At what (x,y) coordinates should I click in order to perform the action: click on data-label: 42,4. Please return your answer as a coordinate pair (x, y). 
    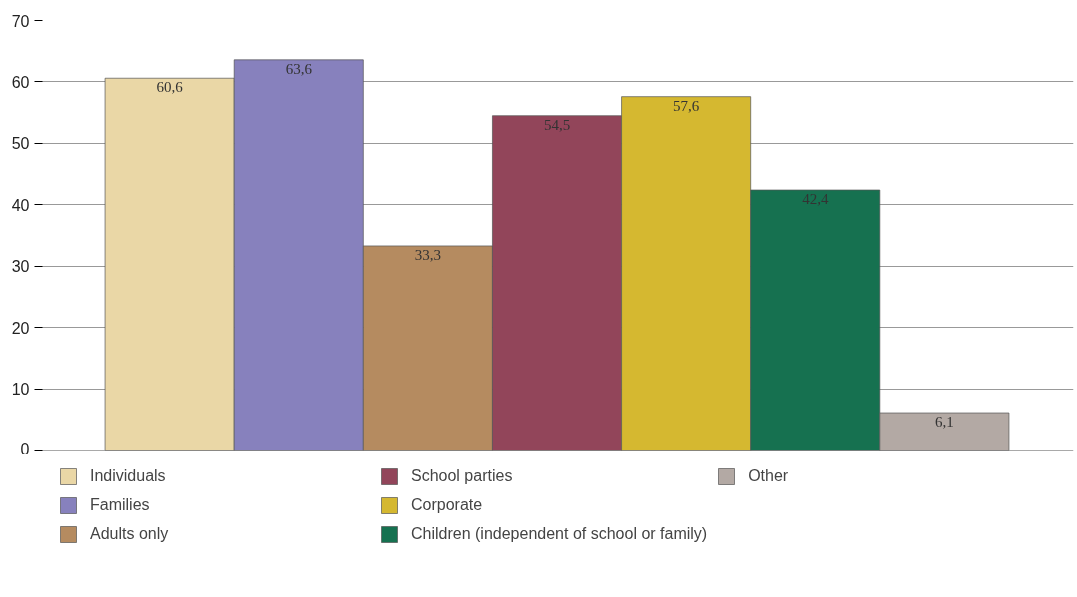
    Looking at the image, I should click on (815, 199).